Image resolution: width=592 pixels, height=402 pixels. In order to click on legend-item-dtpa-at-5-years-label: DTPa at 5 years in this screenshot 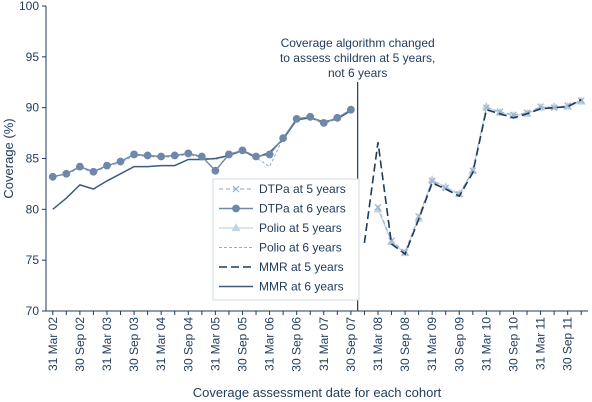, I will do `click(302, 189)`.